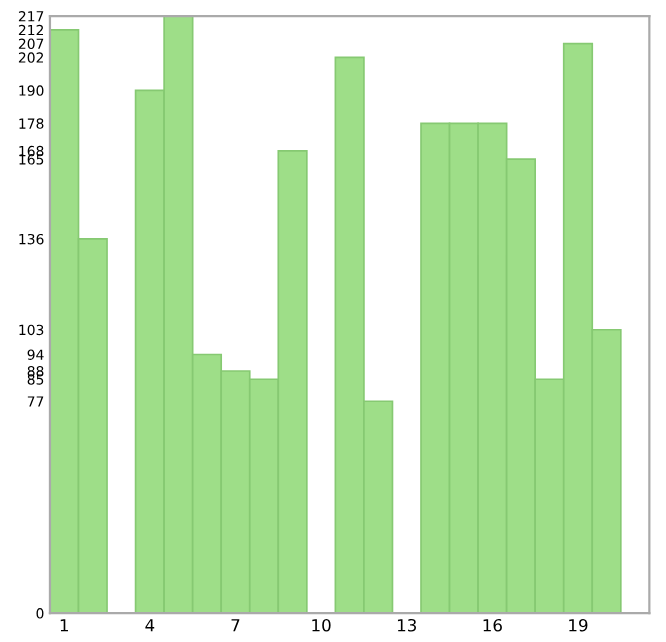 Image resolution: width=666 pixels, height=642 pixels. Describe the element at coordinates (578, 625) in the screenshot. I see `x-tick-label: 19` at that location.